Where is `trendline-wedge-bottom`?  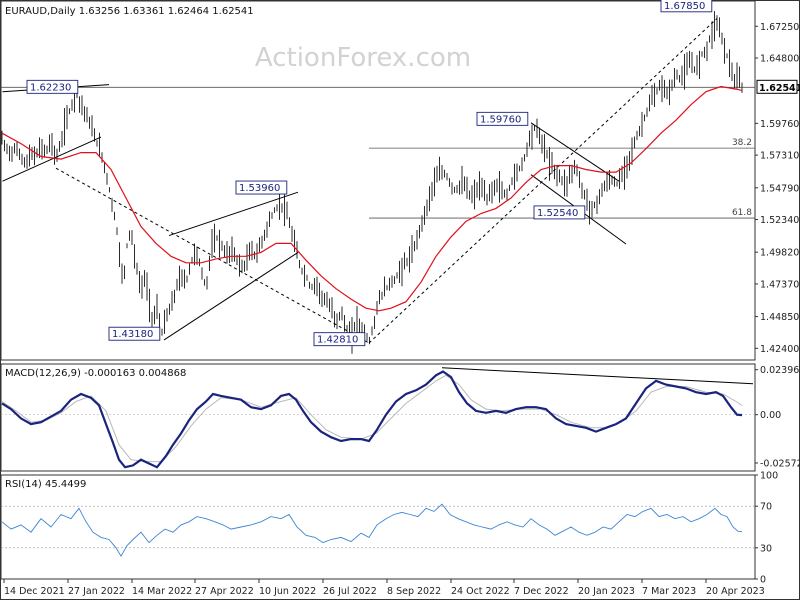
trendline-wedge-bottom is located at coordinates (231, 296).